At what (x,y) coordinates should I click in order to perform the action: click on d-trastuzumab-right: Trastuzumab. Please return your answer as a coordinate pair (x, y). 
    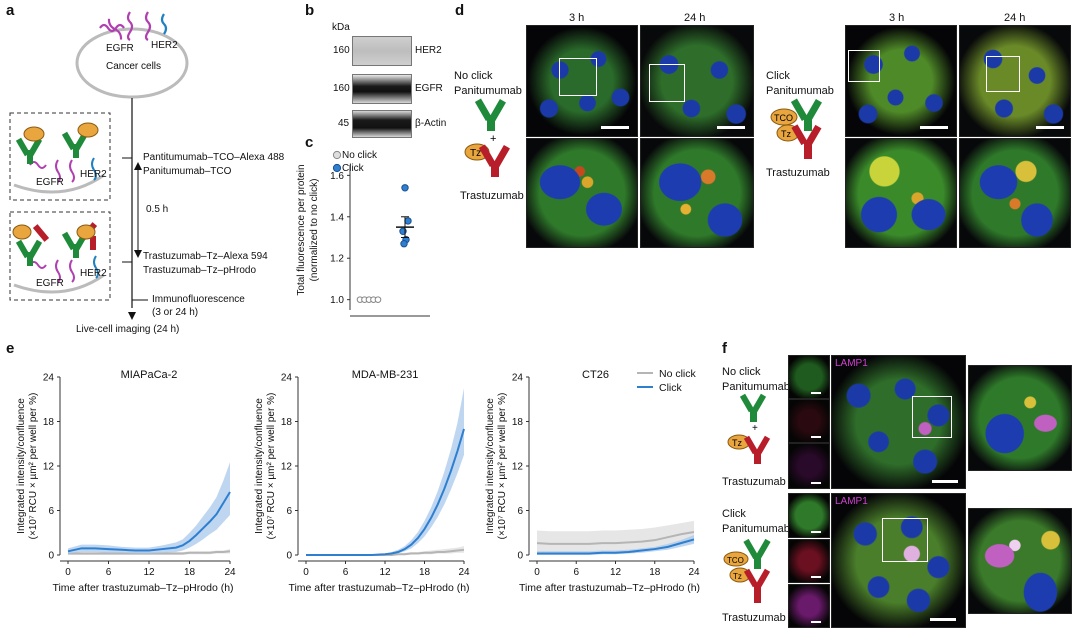
    Looking at the image, I should click on (798, 173).